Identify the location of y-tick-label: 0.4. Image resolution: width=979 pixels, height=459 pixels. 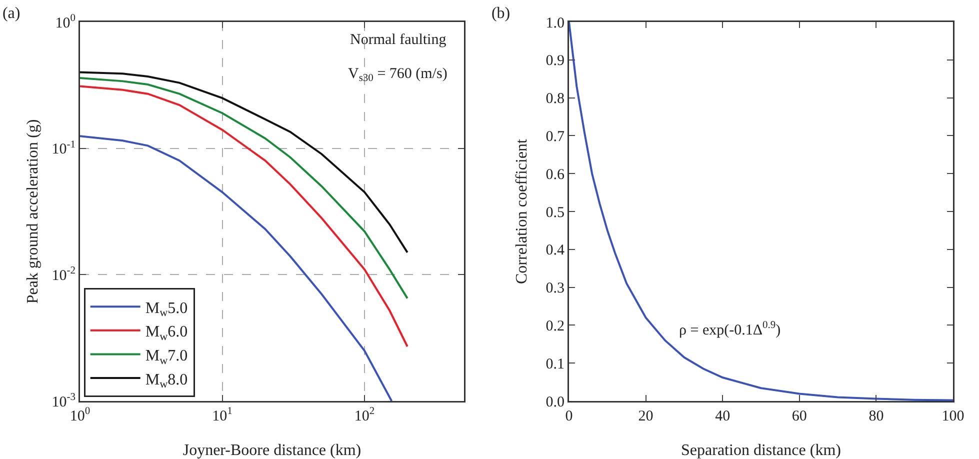
(555, 250).